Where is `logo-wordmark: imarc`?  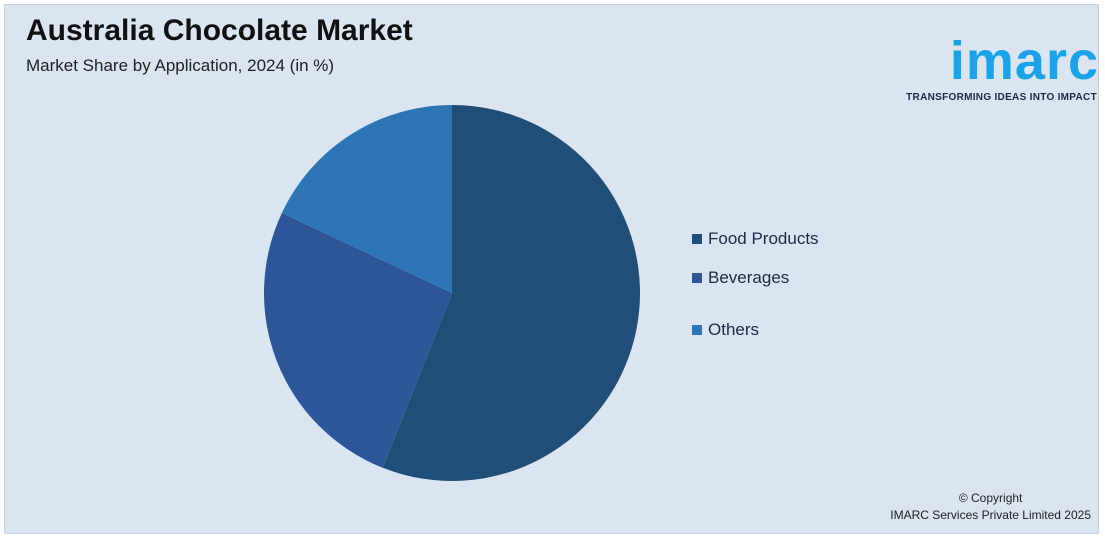 logo-wordmark: imarc is located at coordinates (1024, 61).